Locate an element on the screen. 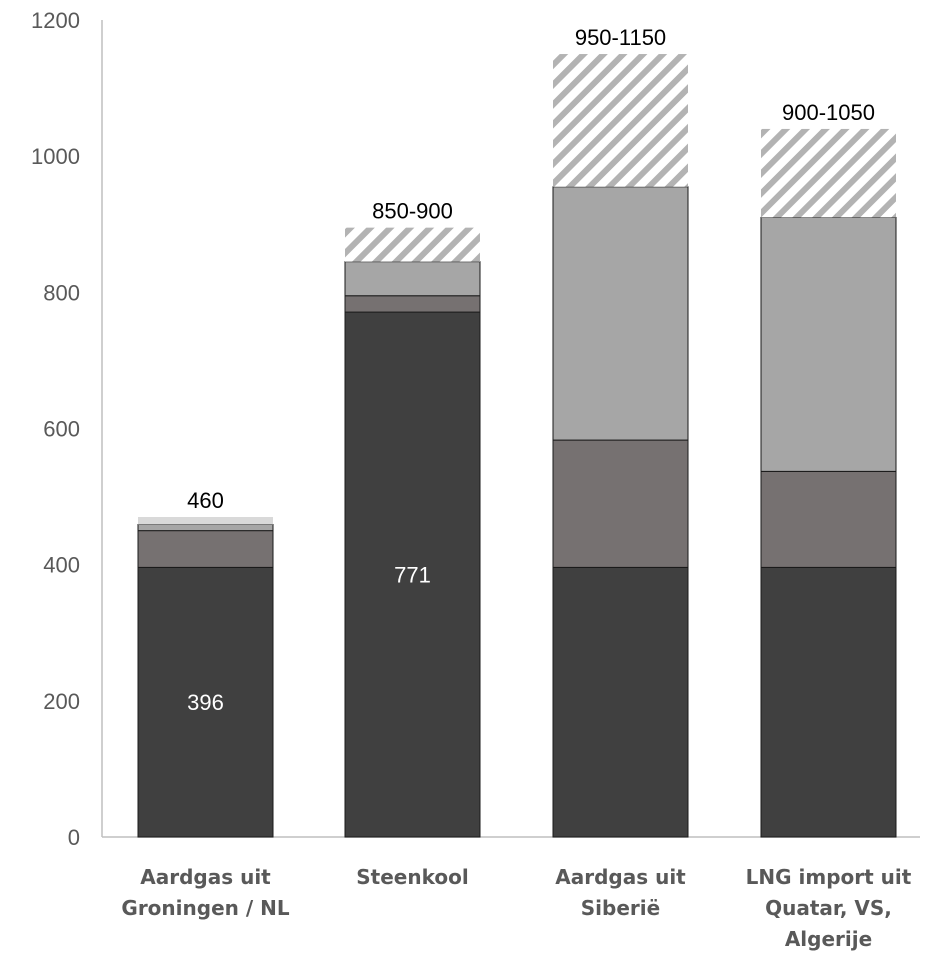 The height and width of the screenshot is (962, 926). segment-label-0: 396 is located at coordinates (205, 702).